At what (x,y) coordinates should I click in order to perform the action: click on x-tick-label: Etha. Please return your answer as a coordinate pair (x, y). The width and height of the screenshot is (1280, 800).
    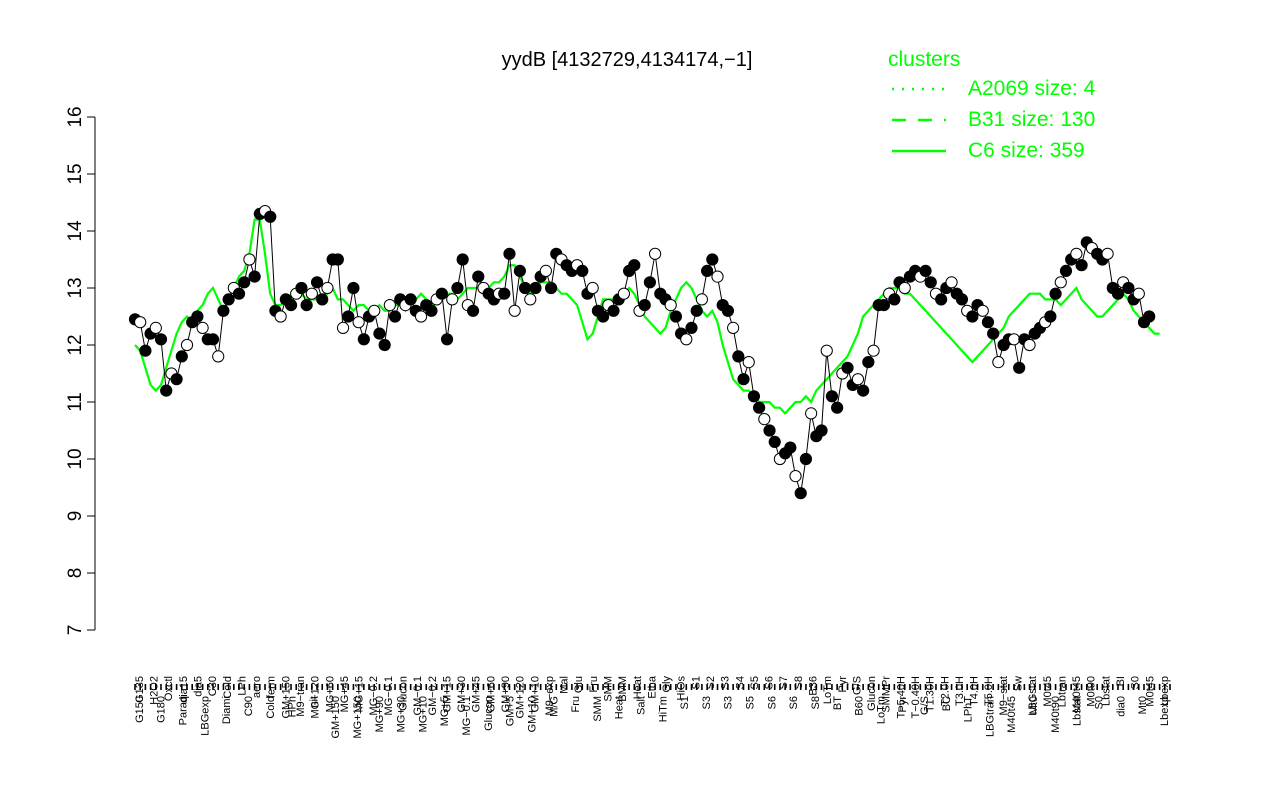
    Looking at the image, I should click on (652, 687).